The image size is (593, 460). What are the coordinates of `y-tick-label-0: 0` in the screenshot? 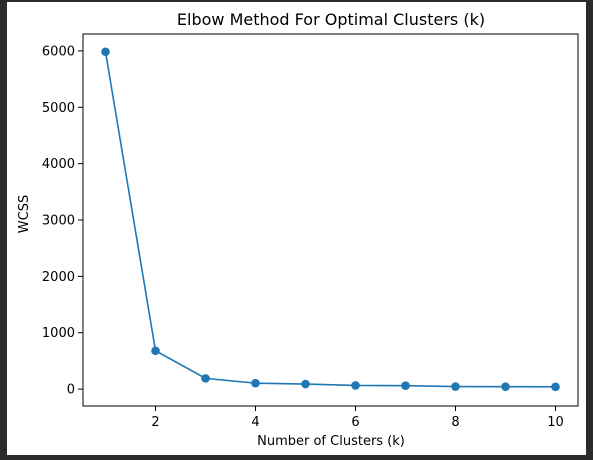 It's located at (71, 390).